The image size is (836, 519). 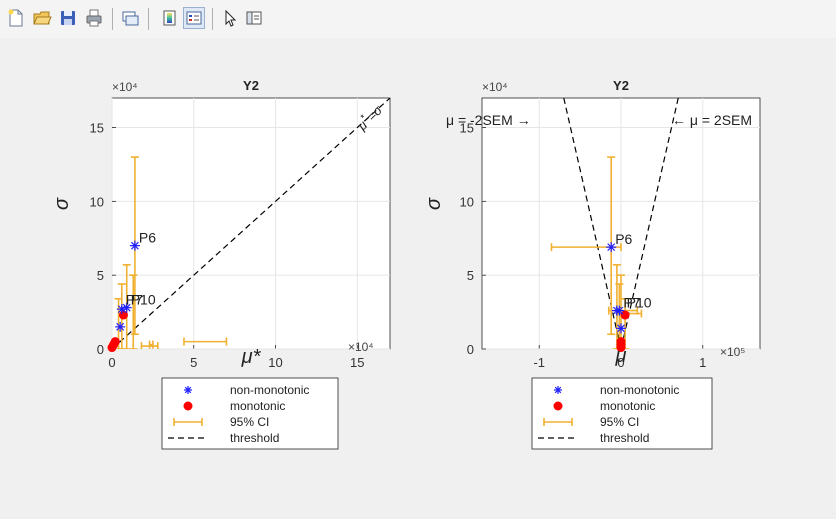 What do you see at coordinates (361, 347) in the screenshot?
I see `x-multiplier: ×10⁴` at bounding box center [361, 347].